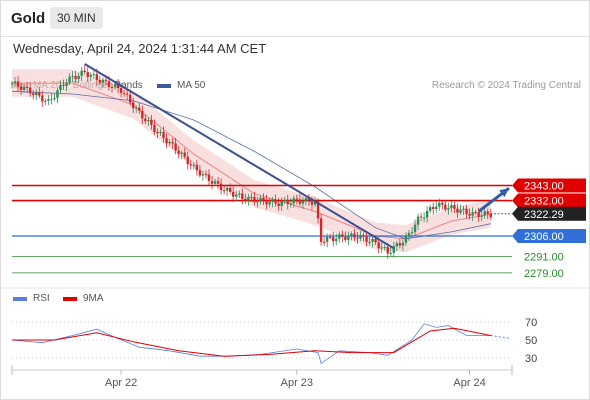 The width and height of the screenshot is (590, 400). I want to click on ma50-legend-label: MA 50, so click(191, 85).